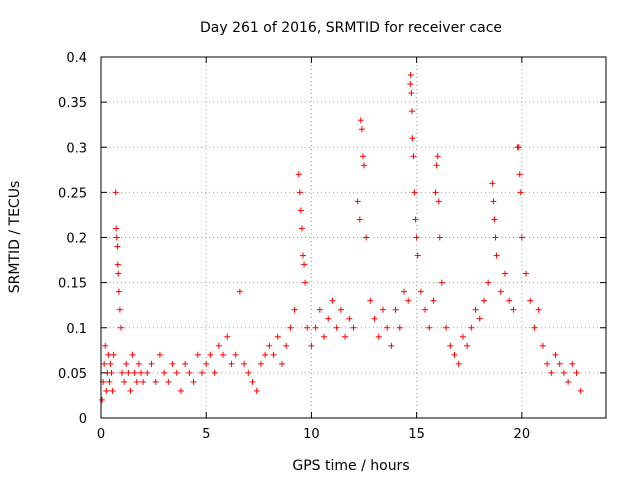  Describe the element at coordinates (76, 329) in the screenshot. I see `y-tick-label: 0.1` at that location.